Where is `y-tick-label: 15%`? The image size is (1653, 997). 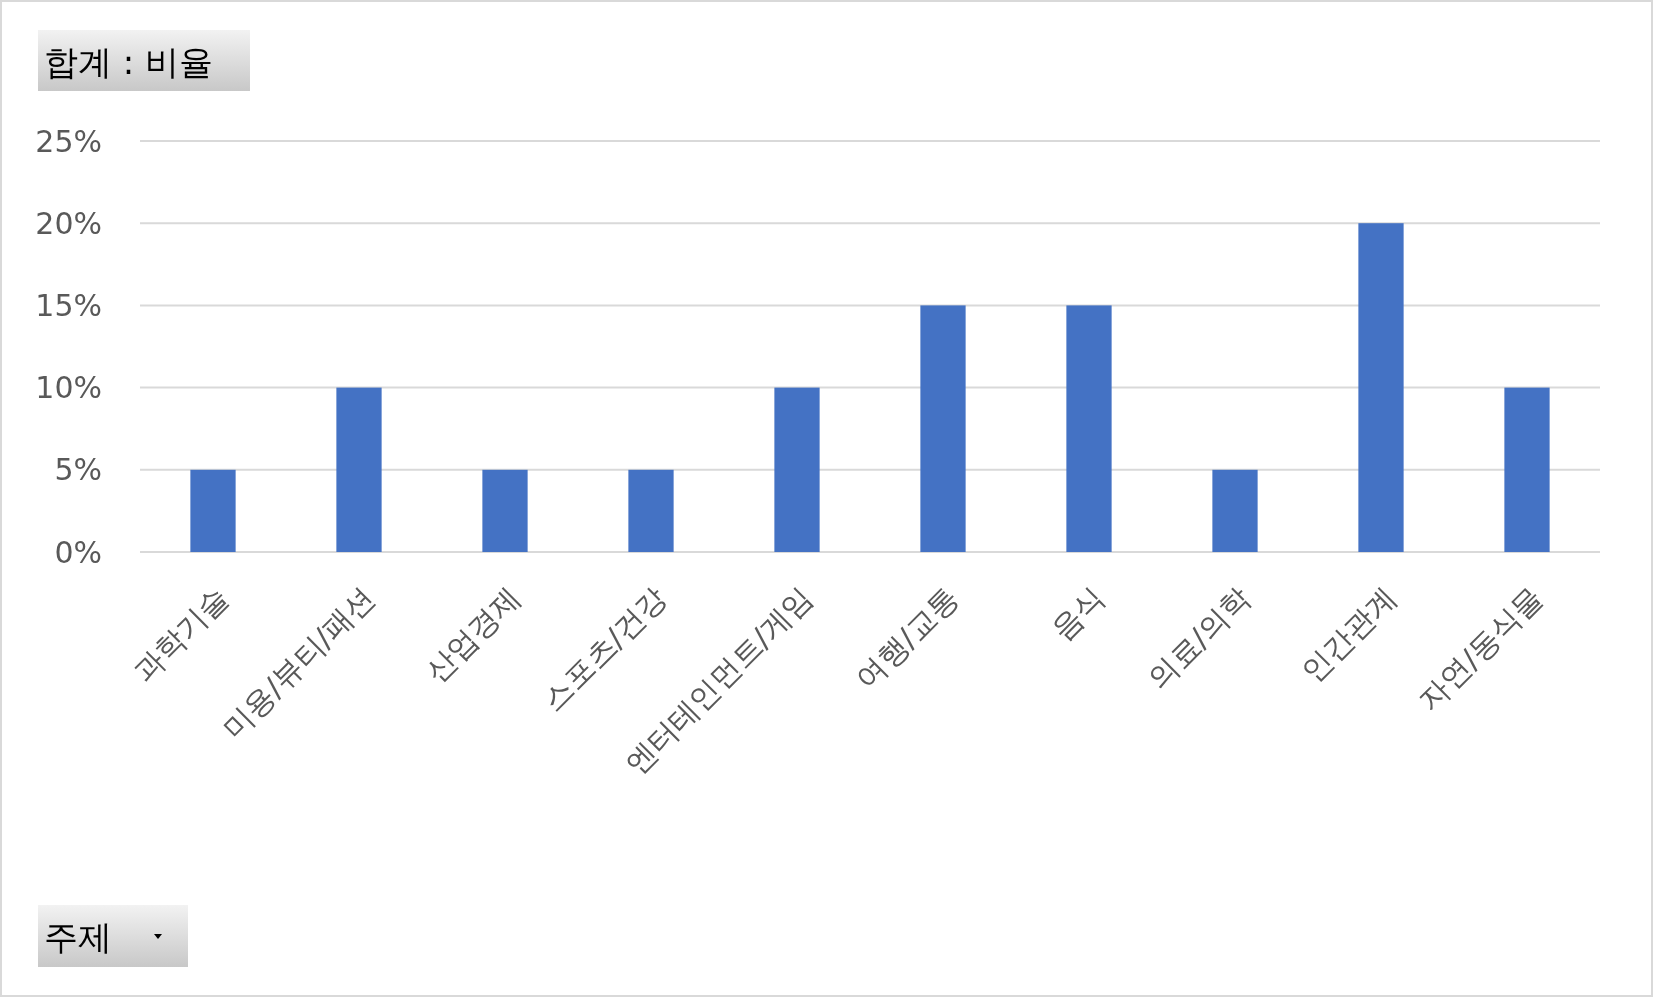
y-tick-label: 15% is located at coordinates (68, 305).